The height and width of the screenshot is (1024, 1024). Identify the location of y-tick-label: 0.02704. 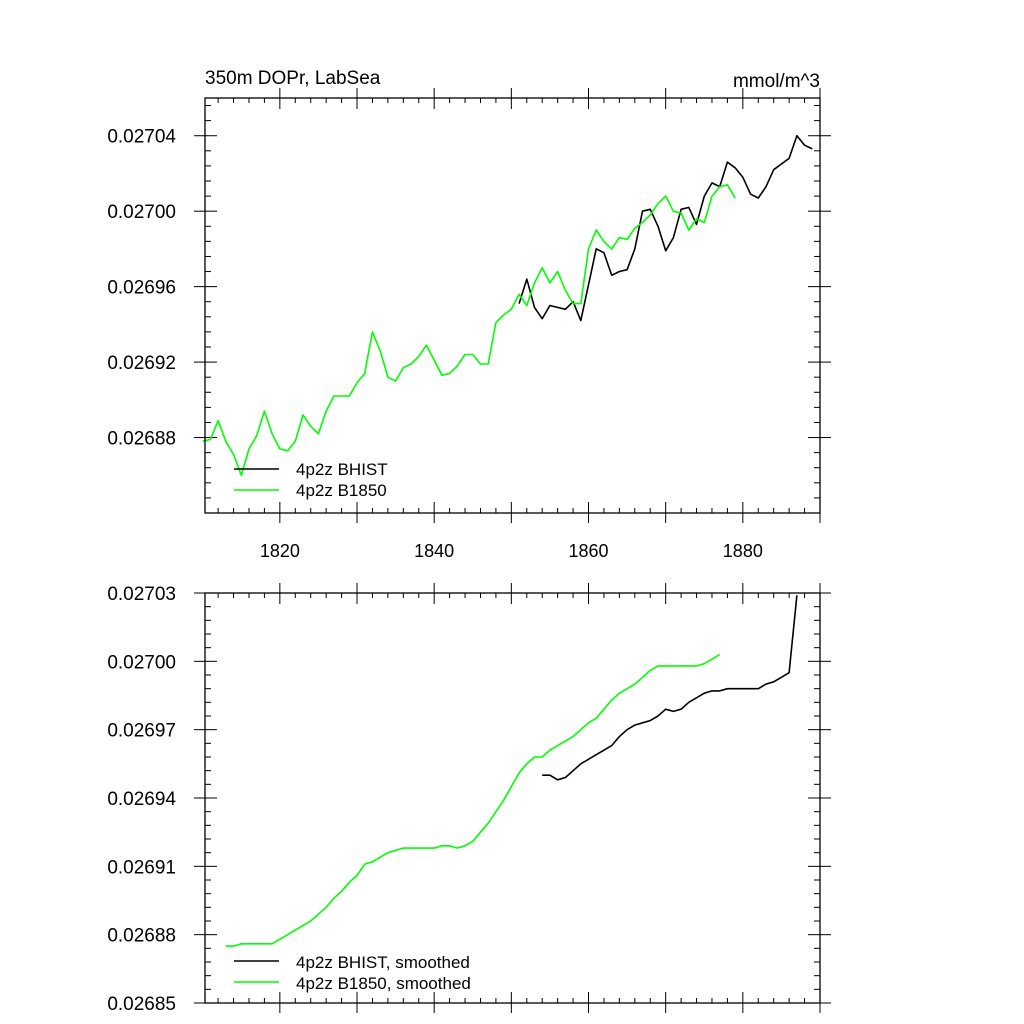
(141, 137).